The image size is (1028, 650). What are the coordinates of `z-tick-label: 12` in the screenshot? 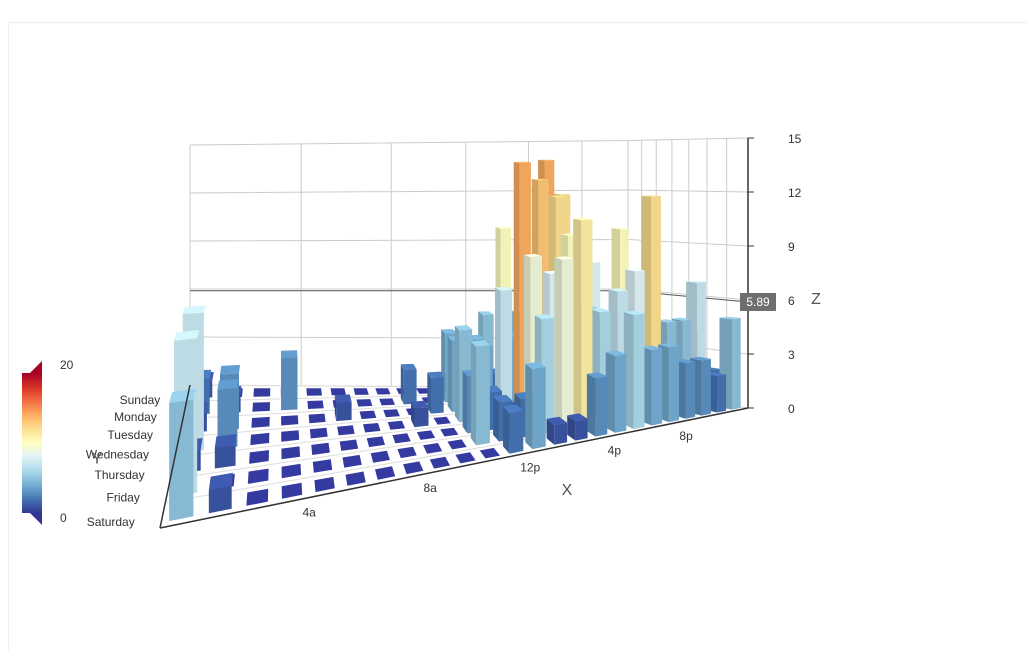 It's located at (795, 193).